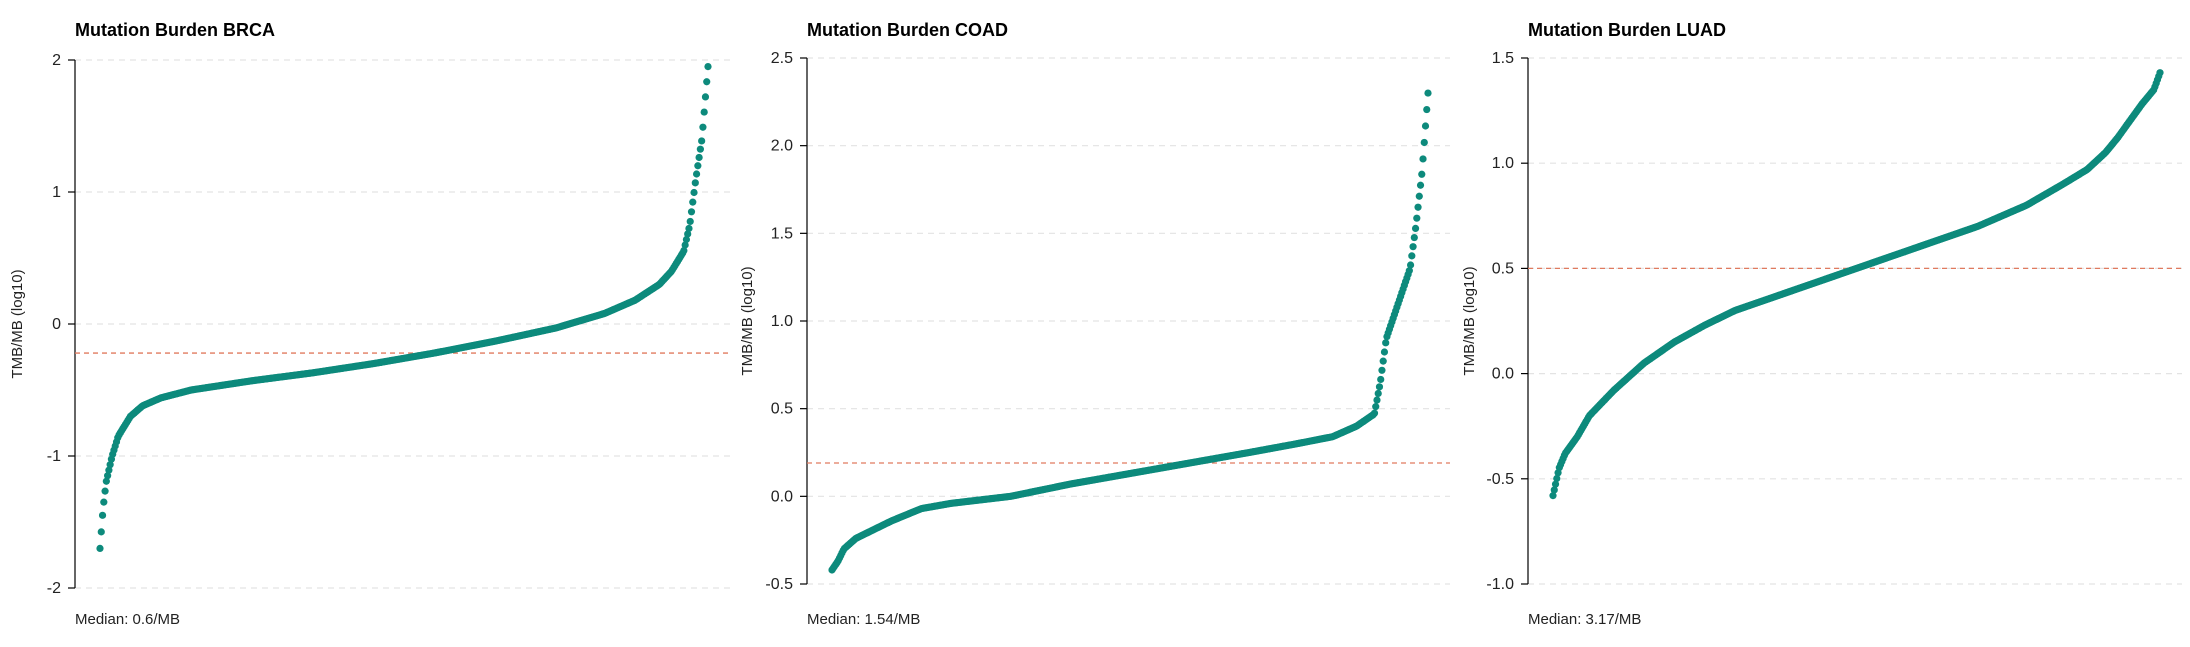 The image size is (2190, 647). Describe the element at coordinates (56, 192) in the screenshot. I see `y-tick-label: 1` at that location.